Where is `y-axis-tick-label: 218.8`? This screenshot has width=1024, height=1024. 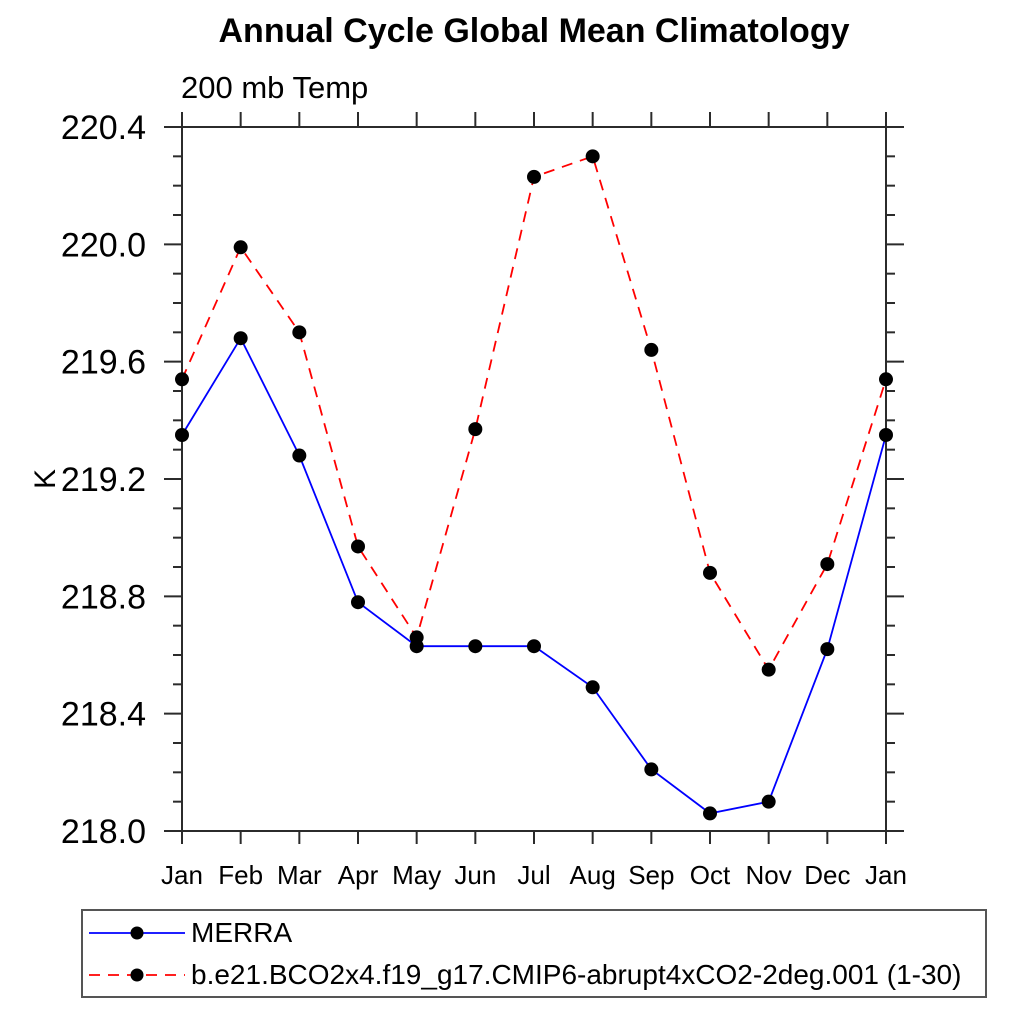 y-axis-tick-label: 218.8 is located at coordinates (103, 597).